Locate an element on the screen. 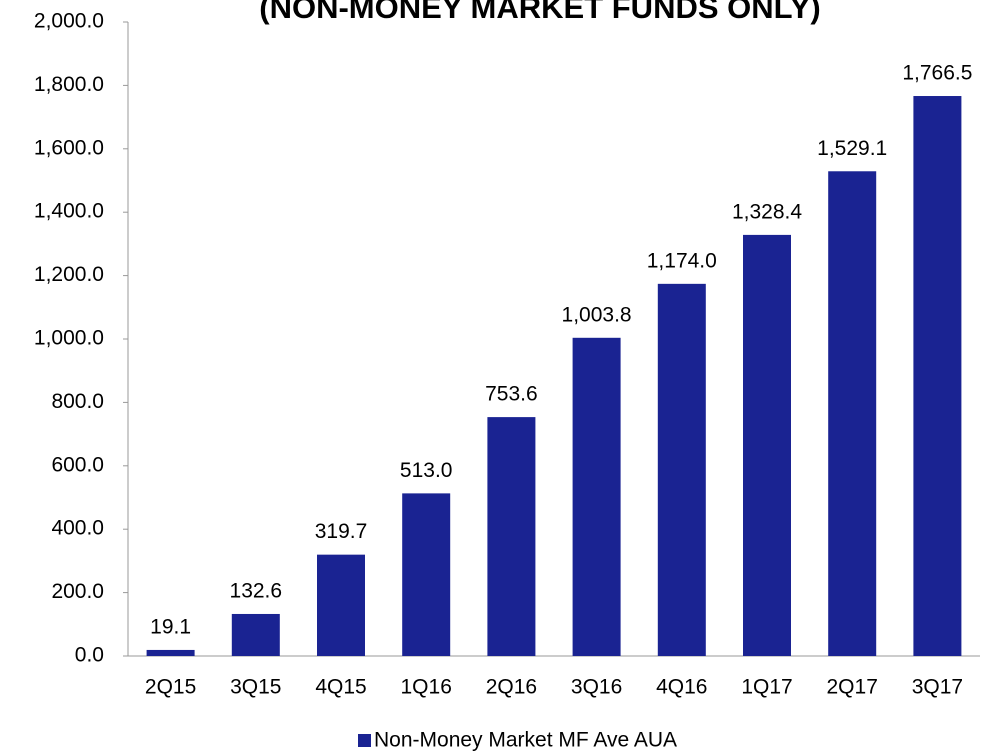 This screenshot has width=995, height=753. x-tick-label: 1Q16 is located at coordinates (426, 687).